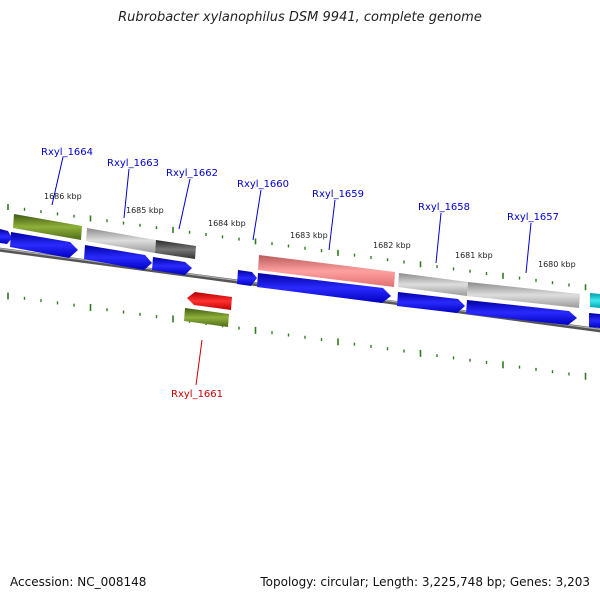  I want to click on gene-label-rxyl-1658: Rxyl_1658, so click(444, 207).